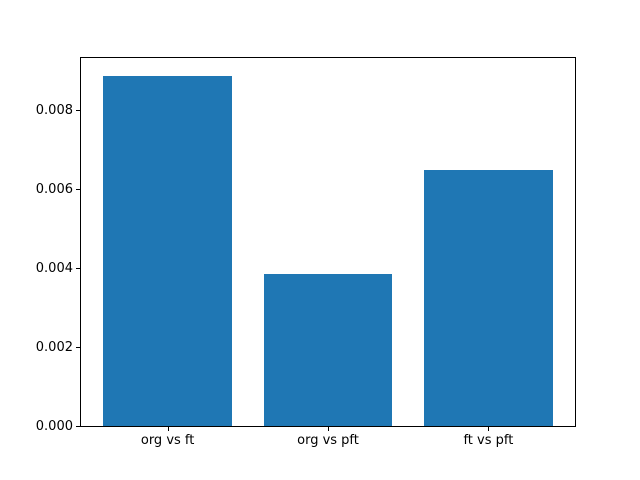  I want to click on x-tick-label: org vs ft, so click(167, 440).